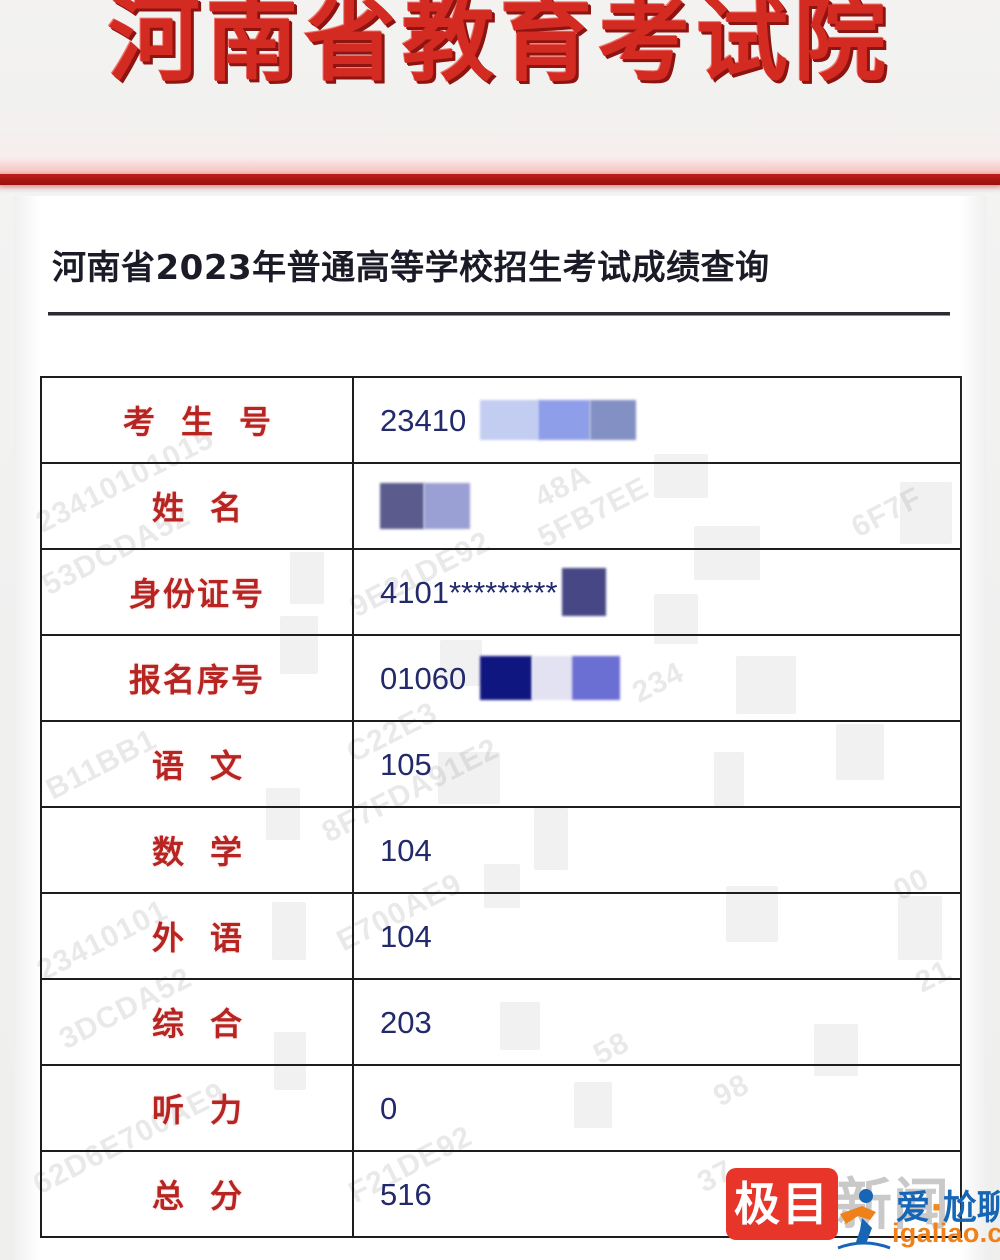 The width and height of the screenshot is (1000, 1260). Describe the element at coordinates (657, 1108) in the screenshot. I see `row-value-listening: 0` at that location.